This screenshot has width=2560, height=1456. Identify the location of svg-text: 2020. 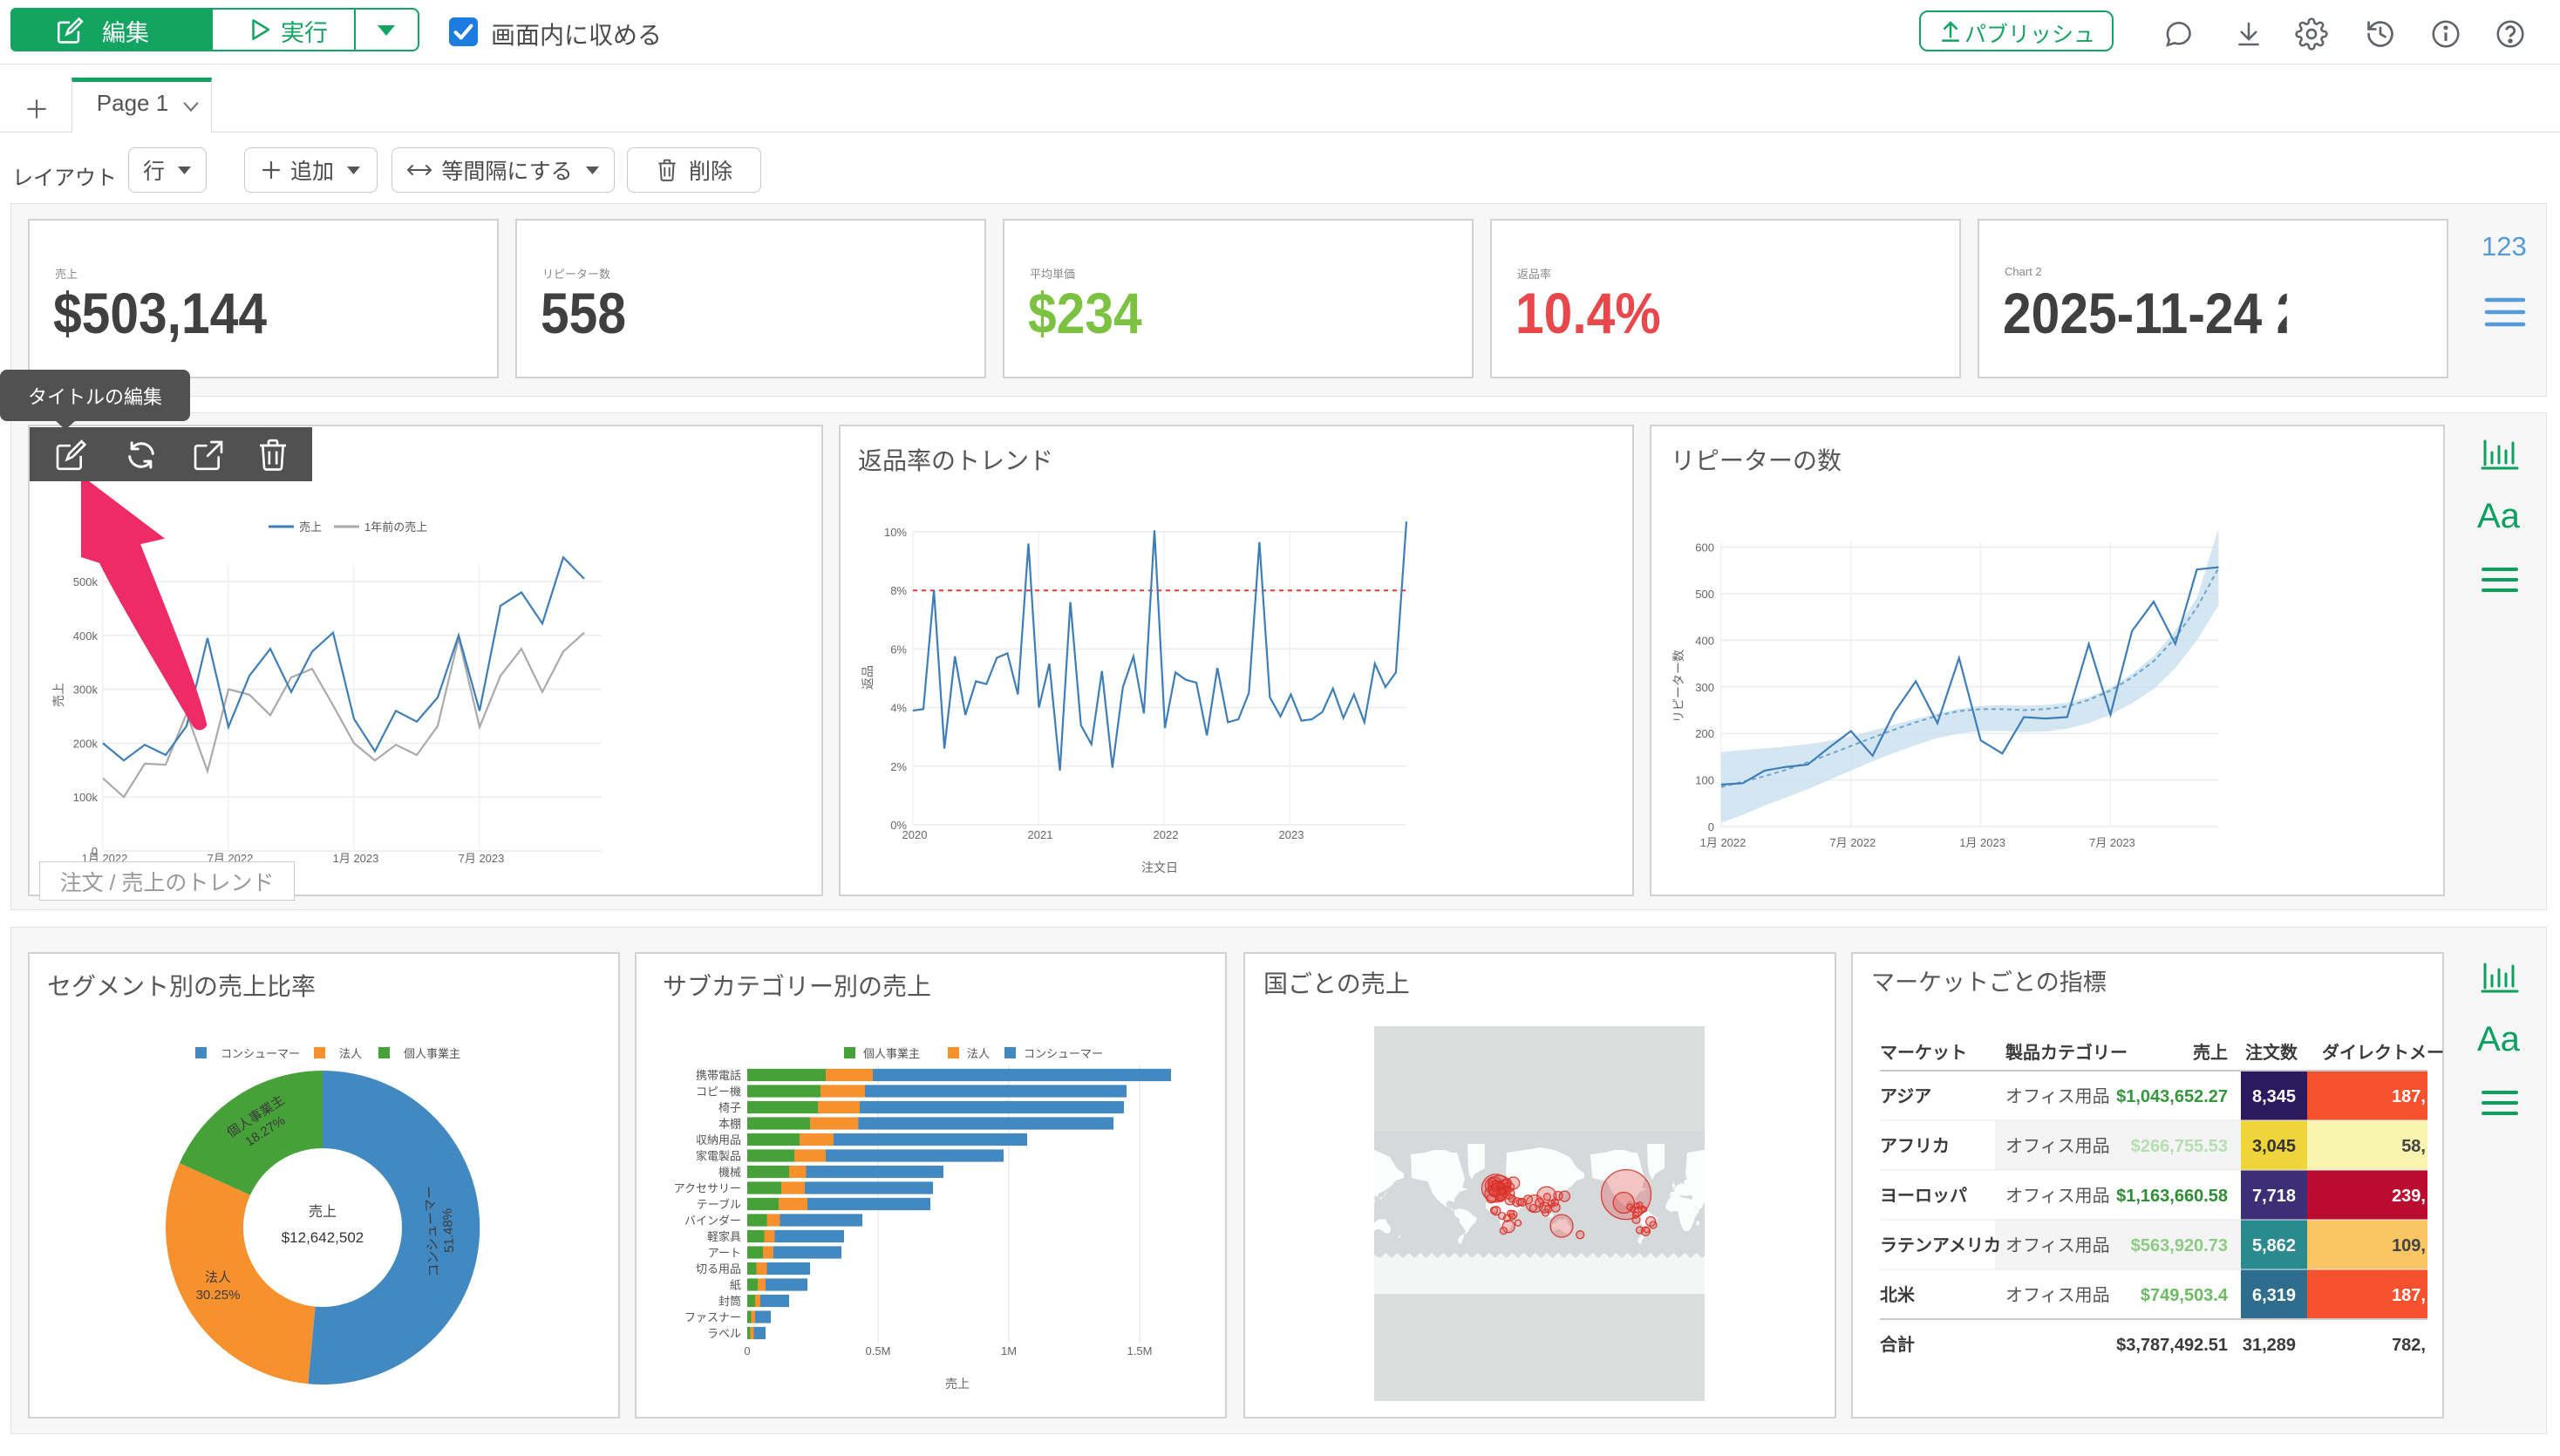
(915, 834).